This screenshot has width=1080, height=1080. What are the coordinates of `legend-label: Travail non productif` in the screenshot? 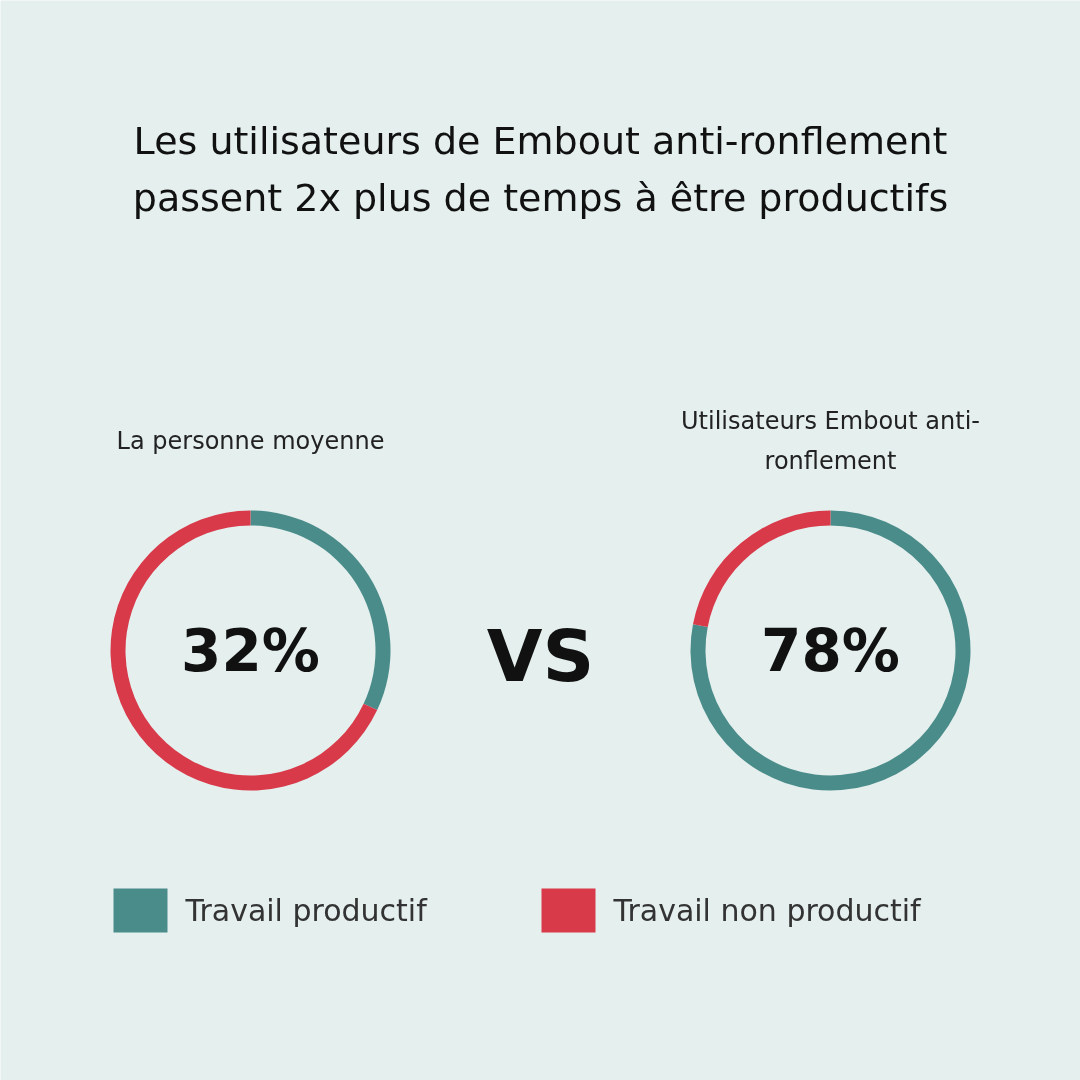 It's located at (767, 910).